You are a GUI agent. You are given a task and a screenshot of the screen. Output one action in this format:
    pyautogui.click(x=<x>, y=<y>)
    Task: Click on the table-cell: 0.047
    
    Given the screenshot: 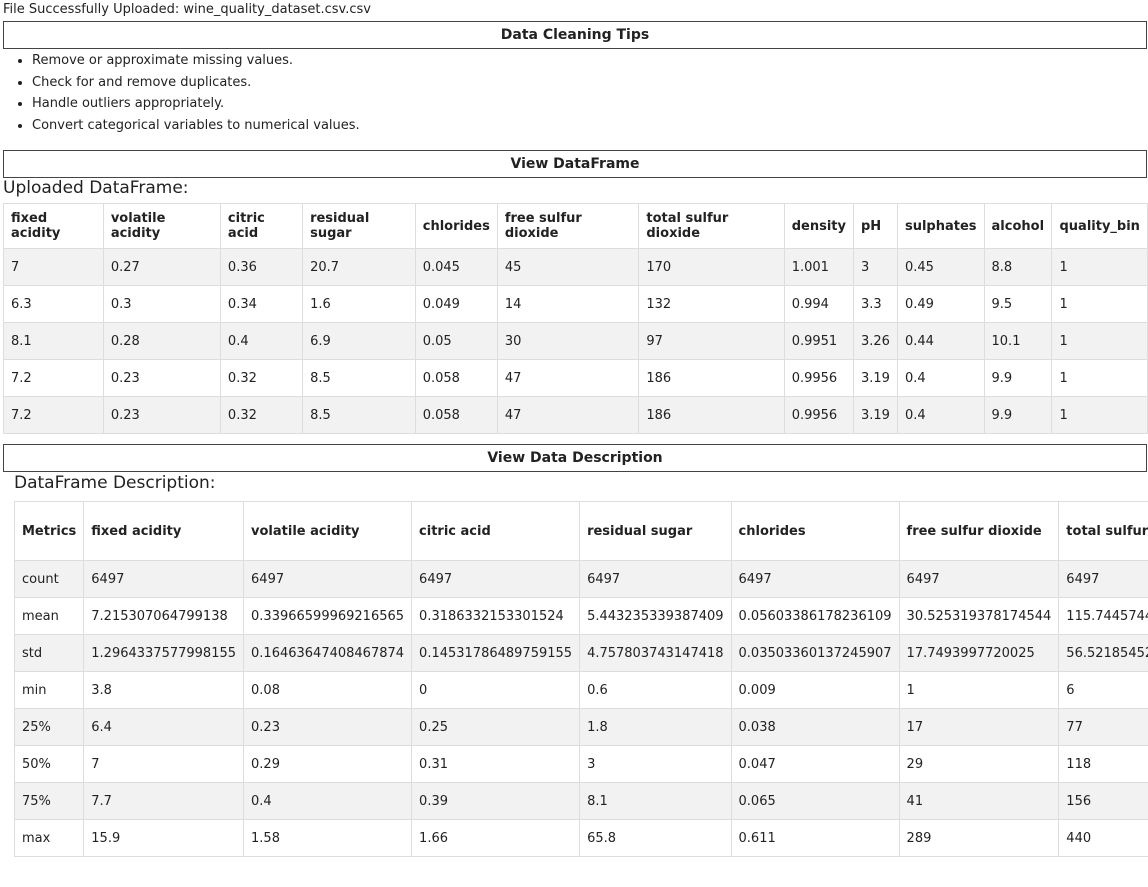 What is the action you would take?
    pyautogui.click(x=815, y=764)
    